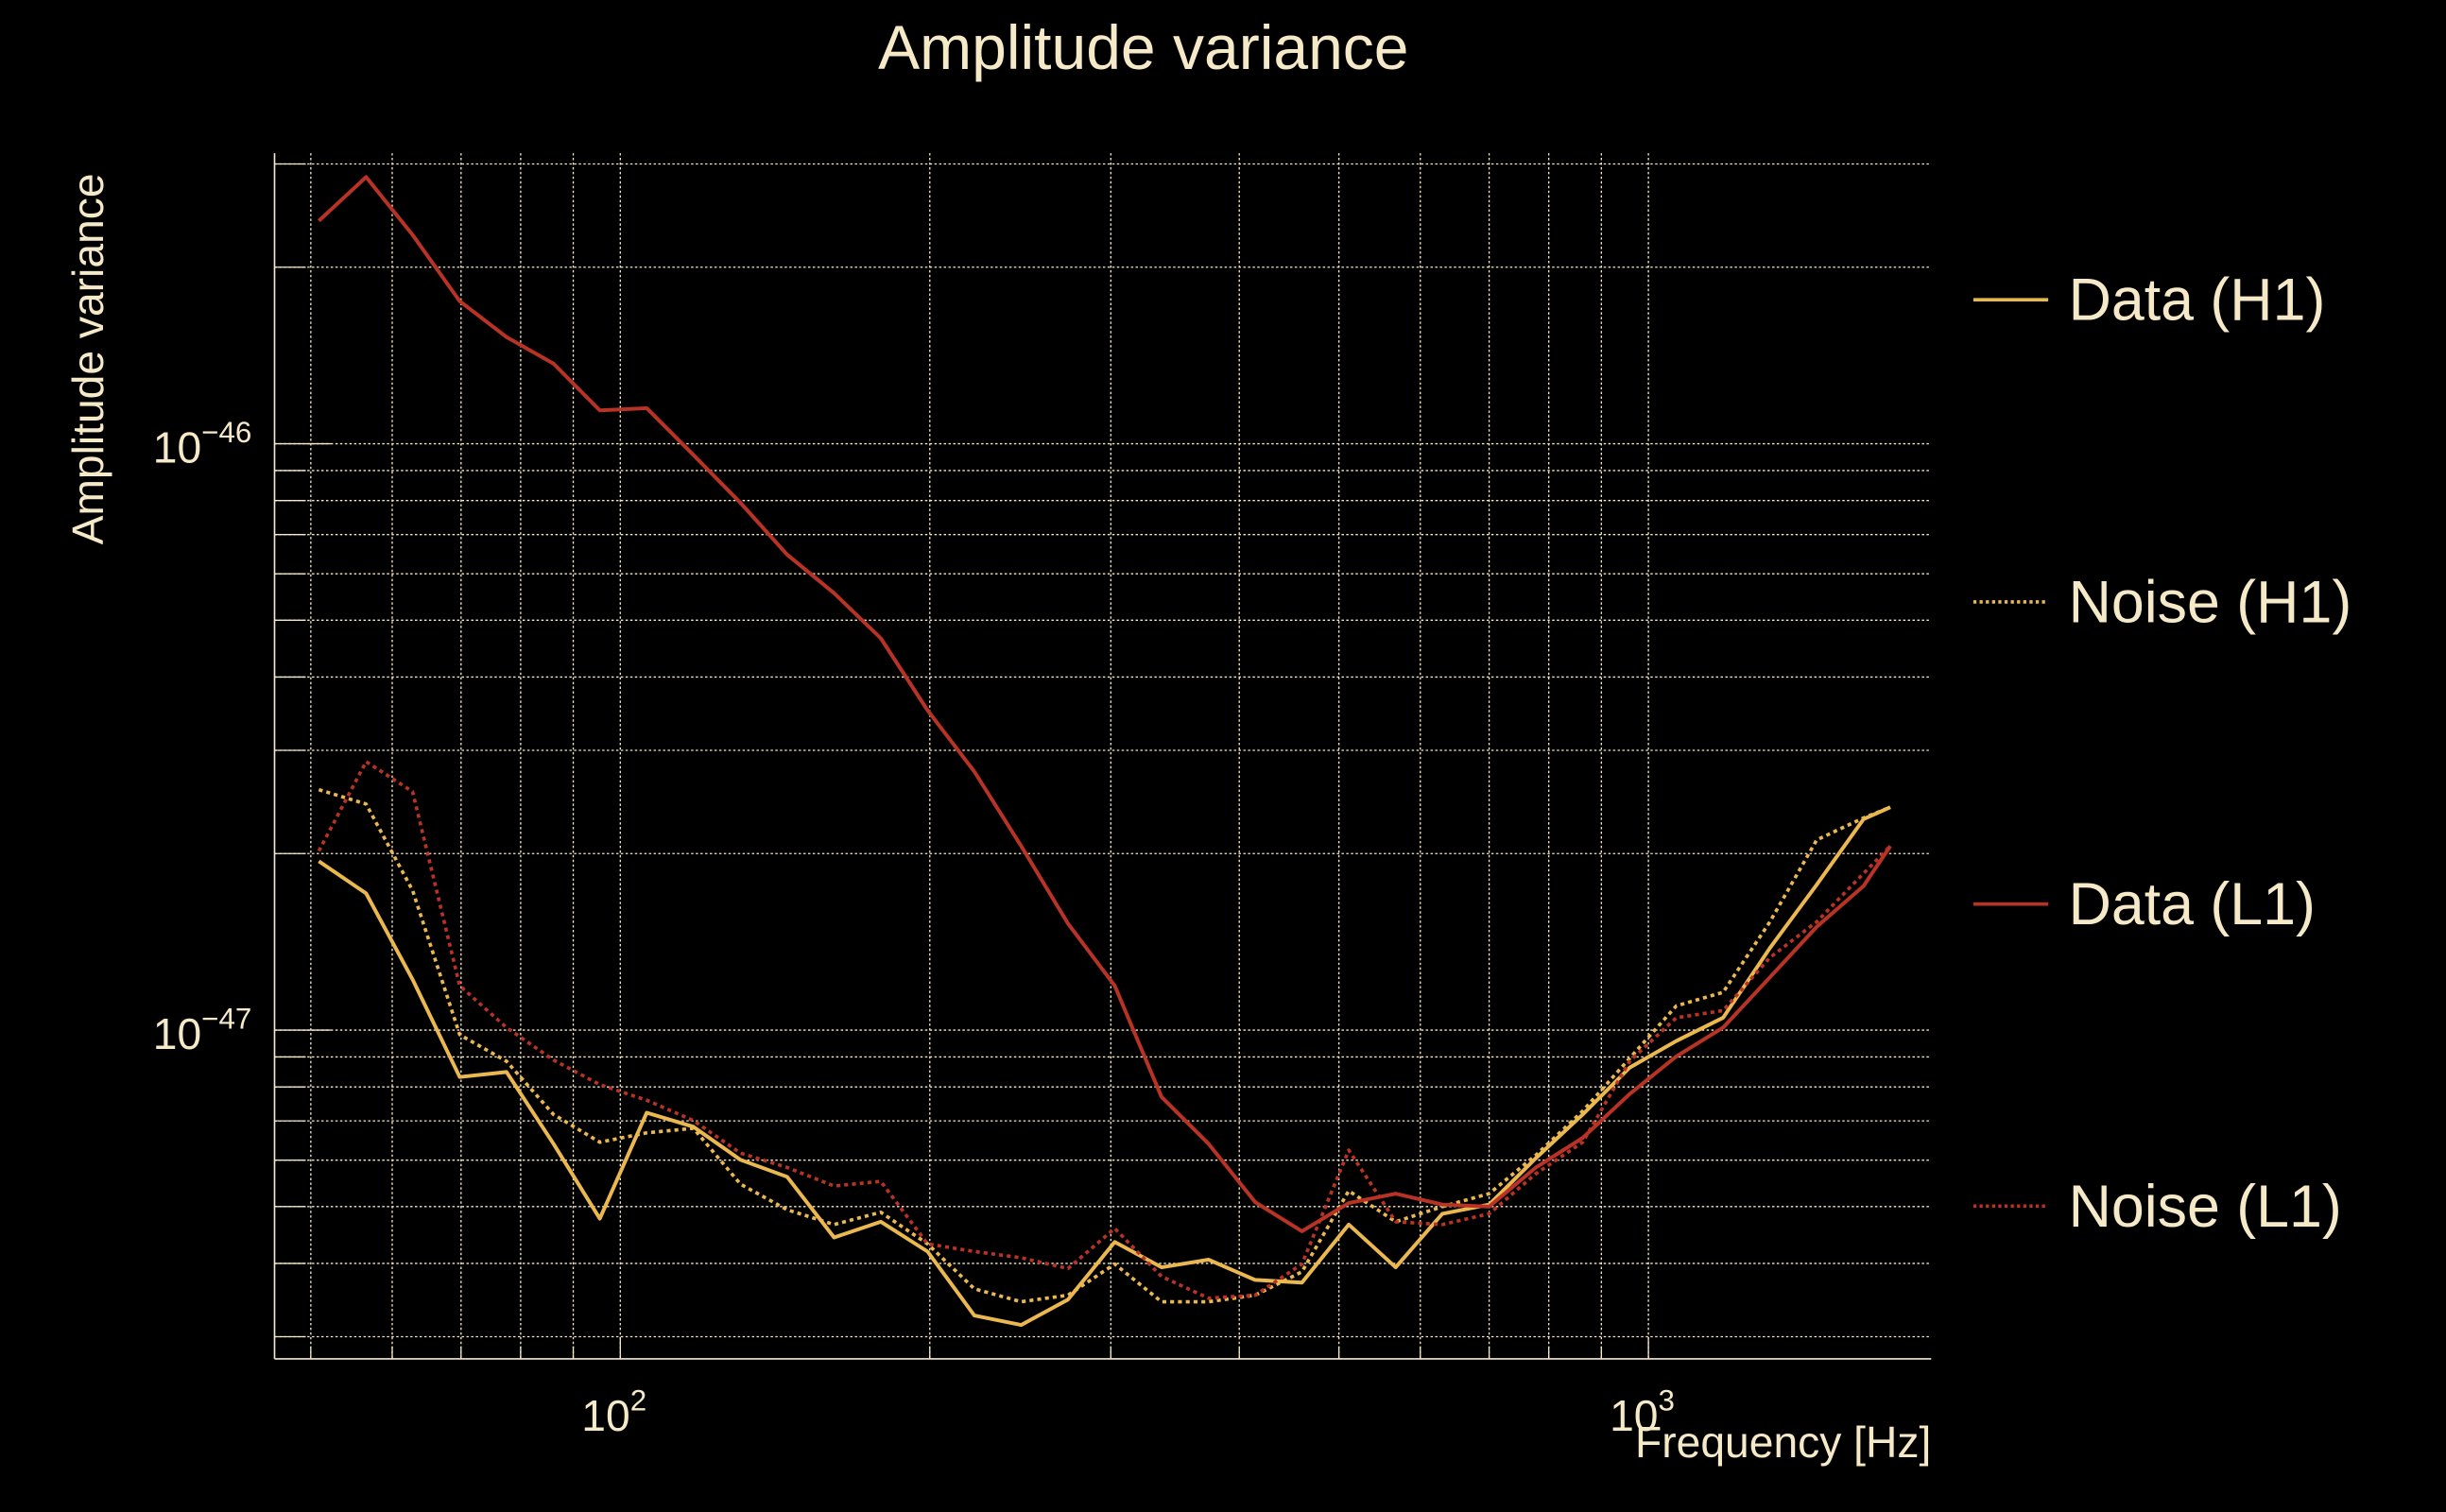  What do you see at coordinates (613, 1411) in the screenshot?
I see `x-tick-label: 10²` at bounding box center [613, 1411].